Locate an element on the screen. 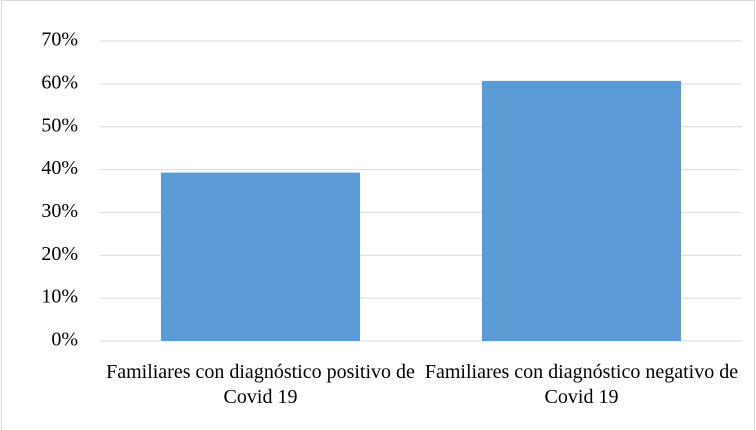 The height and width of the screenshot is (430, 756). y-tick-label: 70% is located at coordinates (59, 40).